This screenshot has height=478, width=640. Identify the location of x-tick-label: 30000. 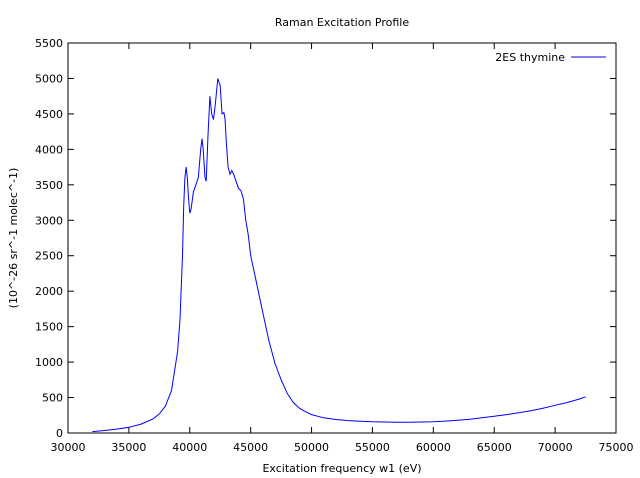
(68, 447).